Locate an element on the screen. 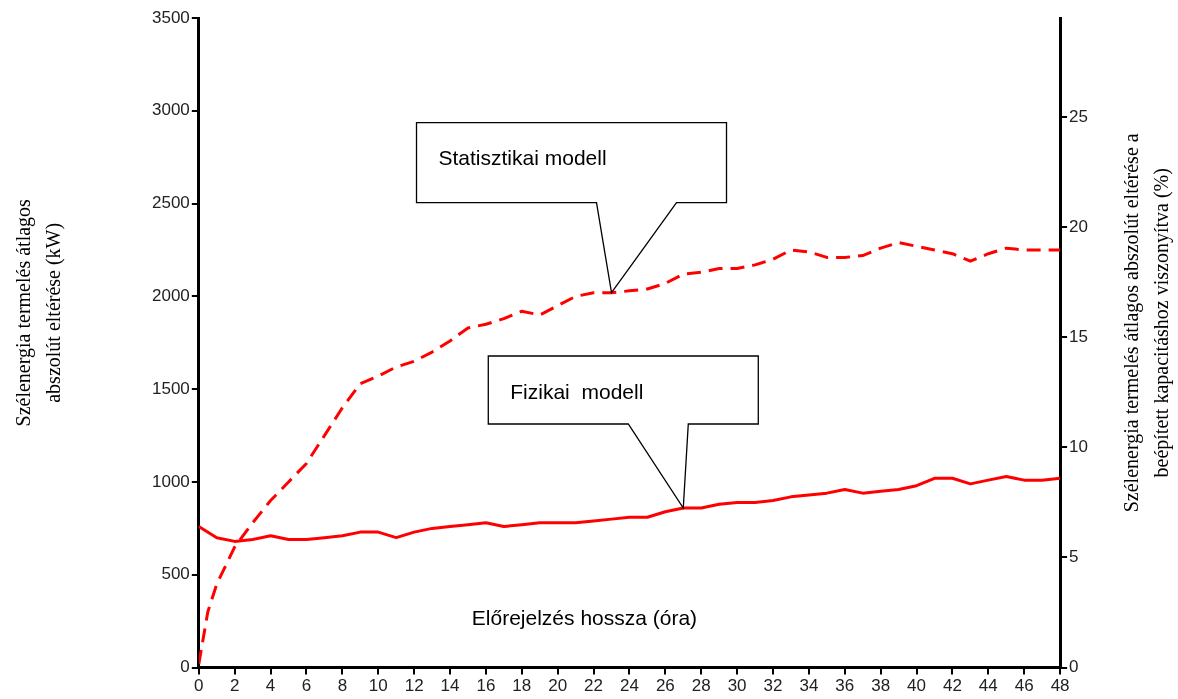 The height and width of the screenshot is (699, 1178). x-tick-label: 46 is located at coordinates (1024, 686).